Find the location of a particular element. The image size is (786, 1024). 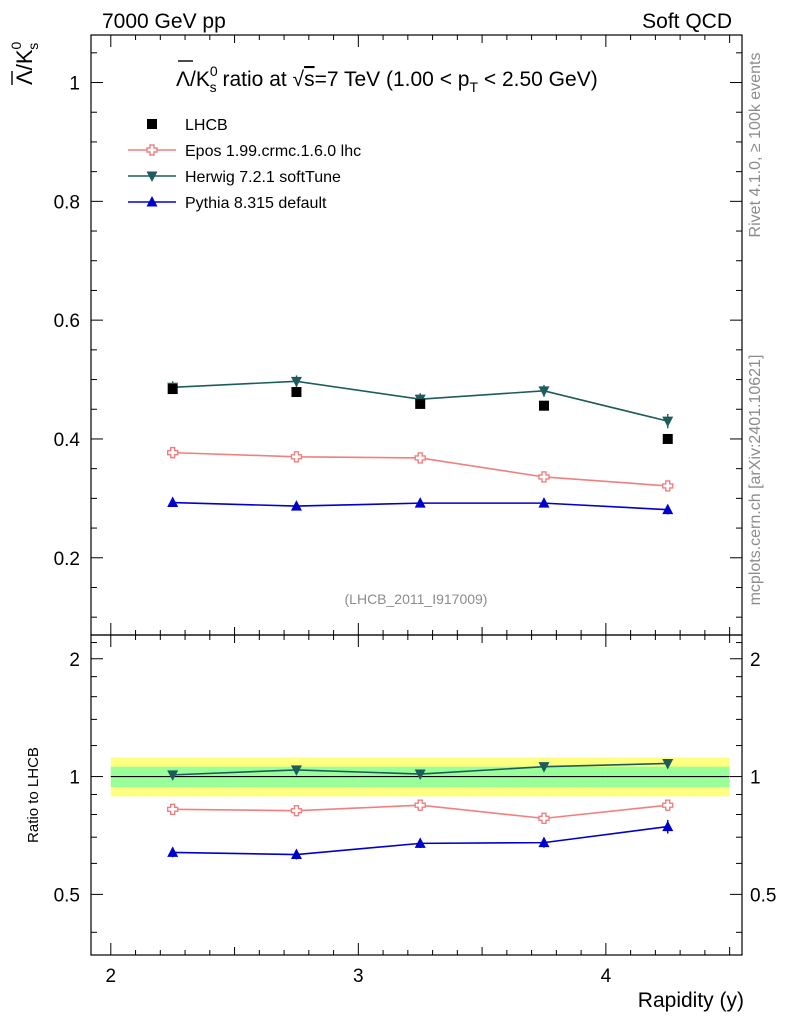

legend-label-pythia: Pythia 8.315 default is located at coordinates (256, 203).